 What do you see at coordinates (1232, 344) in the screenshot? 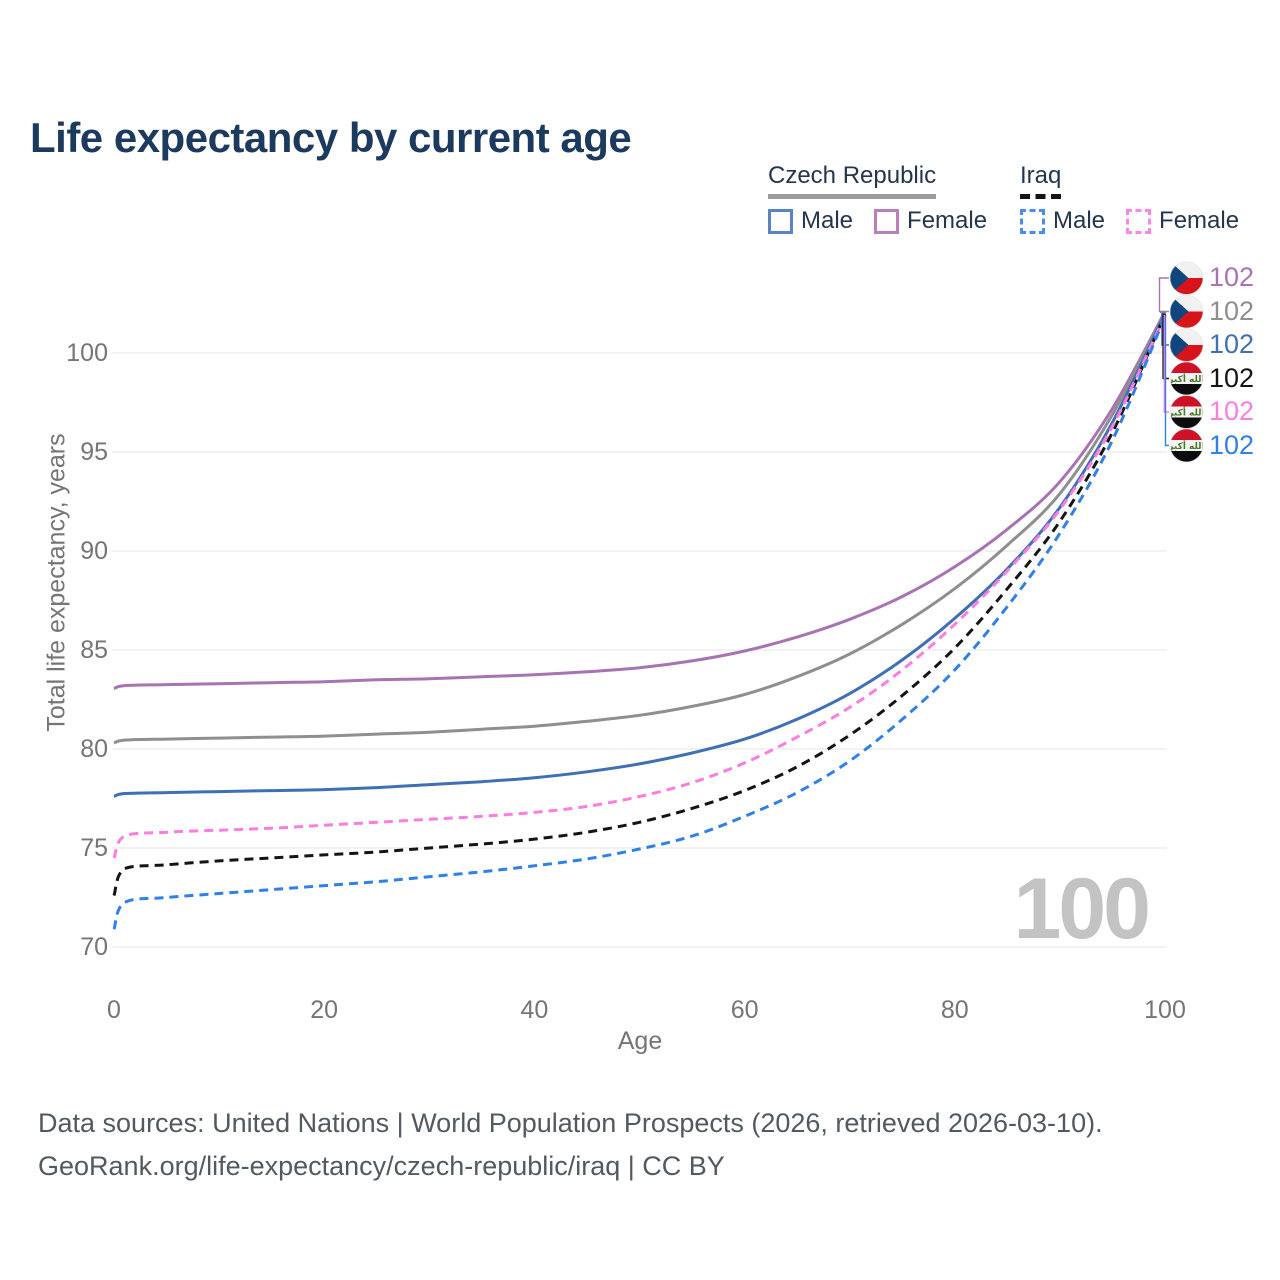
I see `series-end-value-czech-republic-male: 102` at bounding box center [1232, 344].